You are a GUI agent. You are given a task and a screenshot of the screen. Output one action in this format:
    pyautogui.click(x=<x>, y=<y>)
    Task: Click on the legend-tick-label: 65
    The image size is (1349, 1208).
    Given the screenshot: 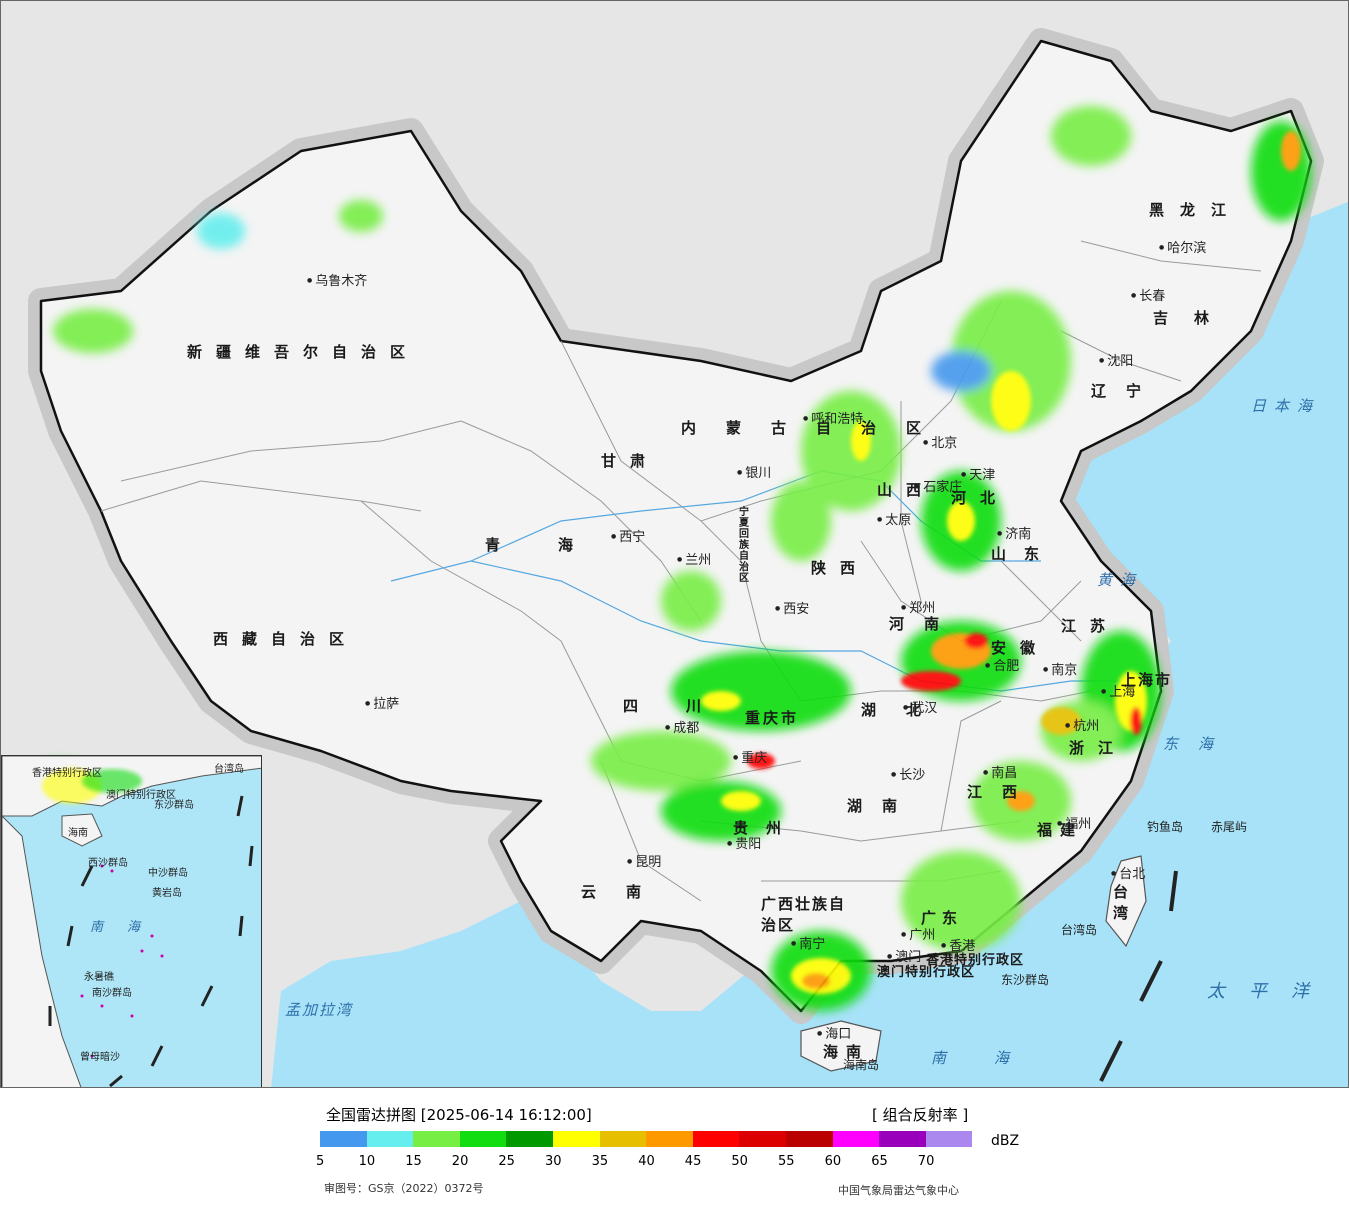 What is the action you would take?
    pyautogui.click(x=879, y=1161)
    